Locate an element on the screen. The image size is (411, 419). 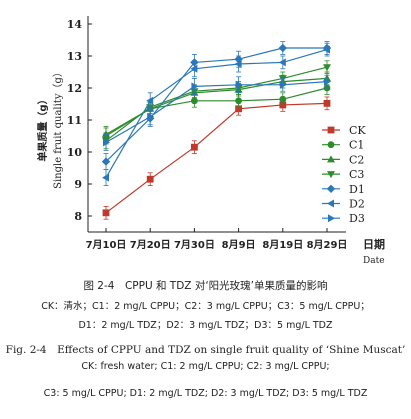
legend-label-ck: CK is located at coordinates (357, 130).